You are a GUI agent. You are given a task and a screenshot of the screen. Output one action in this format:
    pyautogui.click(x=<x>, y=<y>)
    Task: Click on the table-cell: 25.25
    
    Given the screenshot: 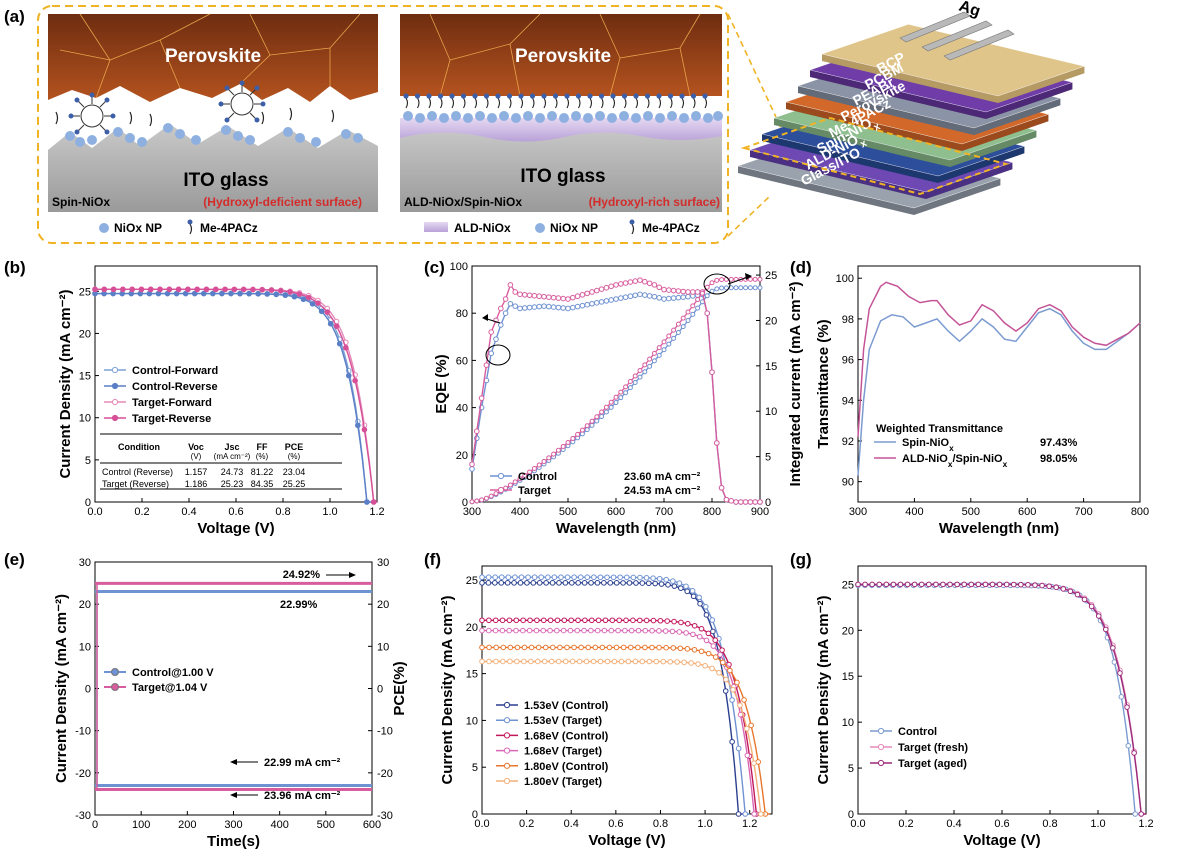 What is the action you would take?
    pyautogui.click(x=294, y=484)
    